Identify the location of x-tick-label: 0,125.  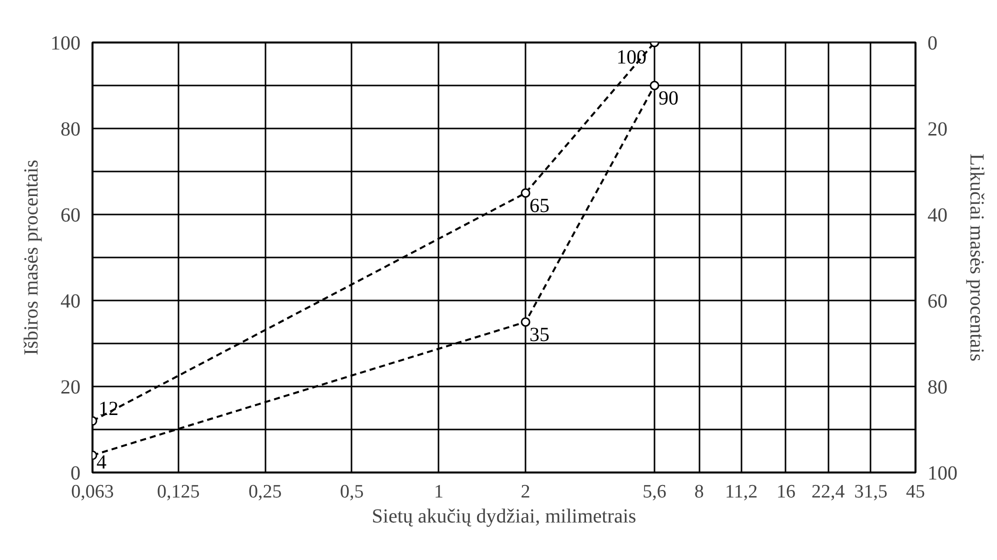
(178, 492).